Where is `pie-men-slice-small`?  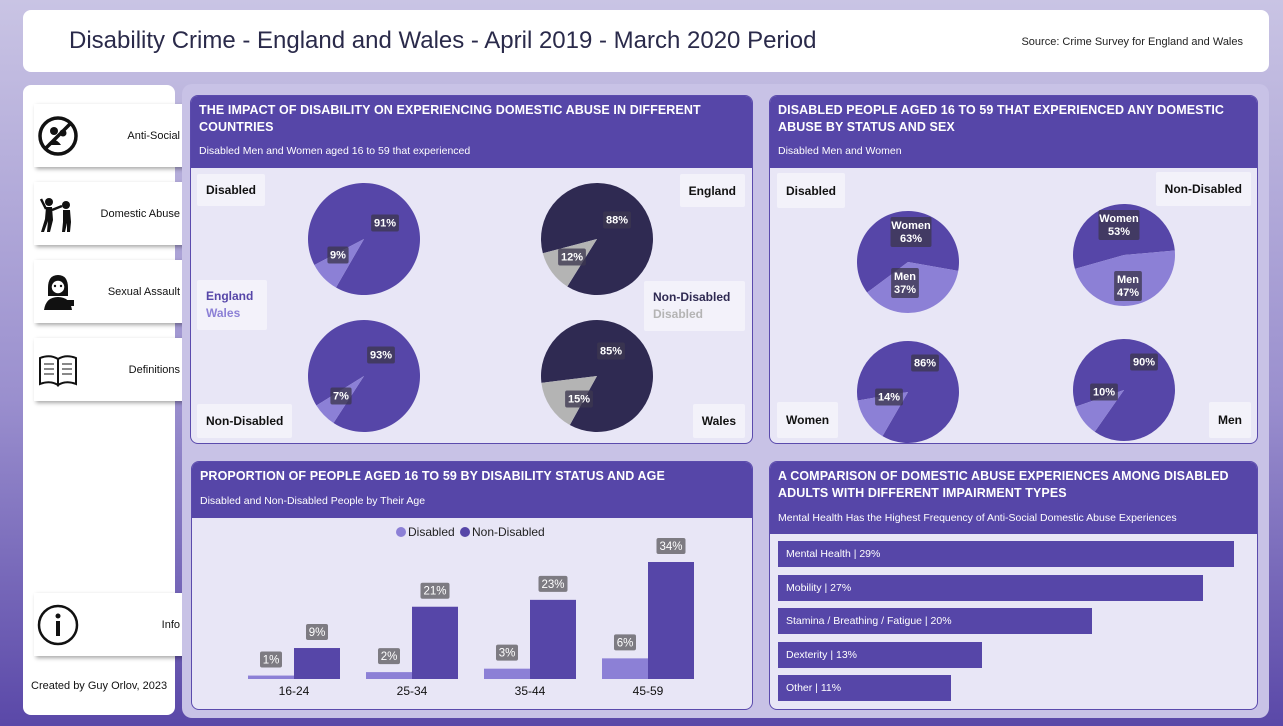
pie-men-slice-small is located at coordinates (1099, 411).